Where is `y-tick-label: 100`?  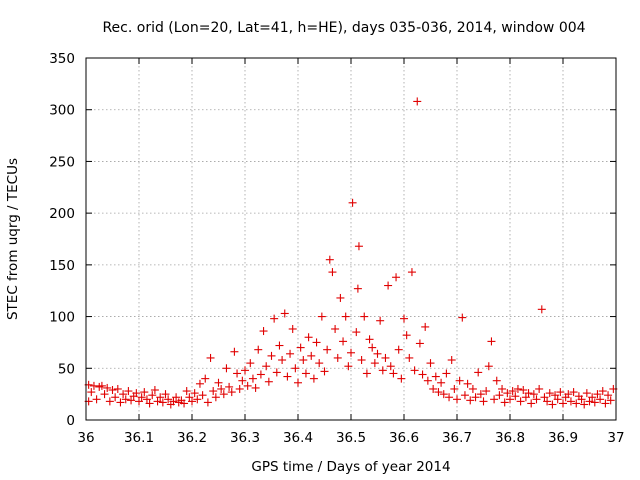
y-tick-label: 100 is located at coordinates (62, 318).